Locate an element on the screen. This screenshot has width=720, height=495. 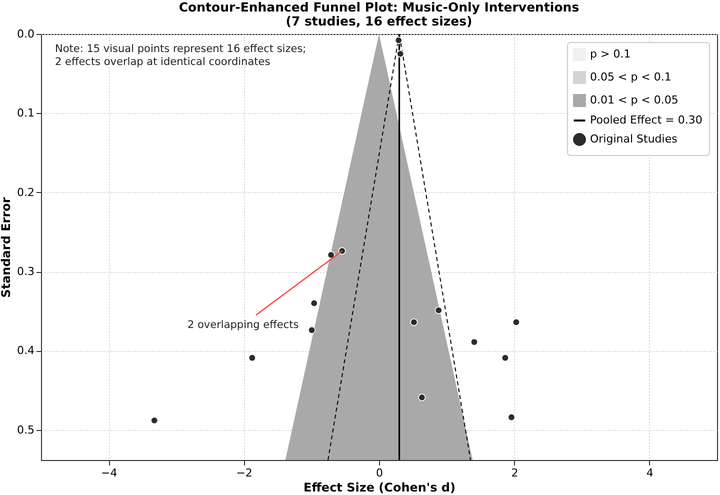
legend-label: p > 0.1 is located at coordinates (610, 54).